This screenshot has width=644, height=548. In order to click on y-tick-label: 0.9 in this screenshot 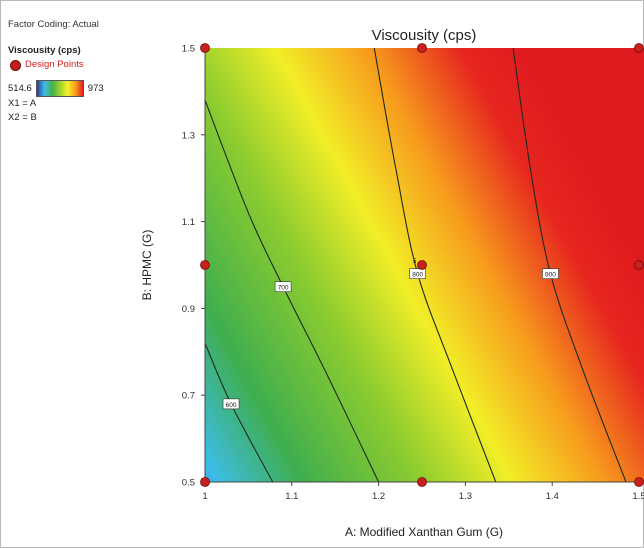, I will do `click(188, 309)`.